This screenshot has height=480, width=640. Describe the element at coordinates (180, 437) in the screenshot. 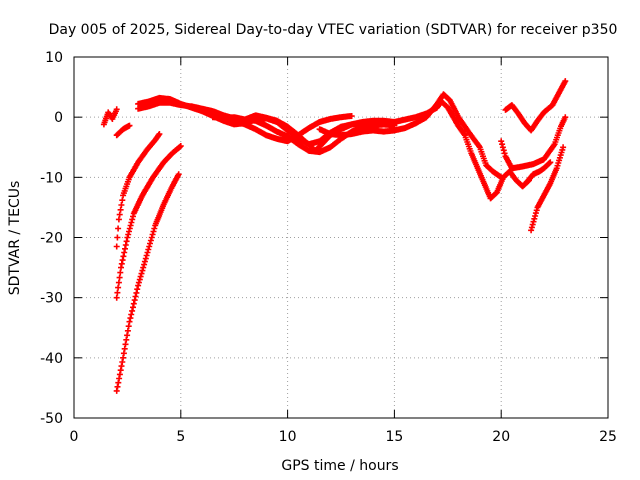

I see `x-tick-label: 5` at that location.